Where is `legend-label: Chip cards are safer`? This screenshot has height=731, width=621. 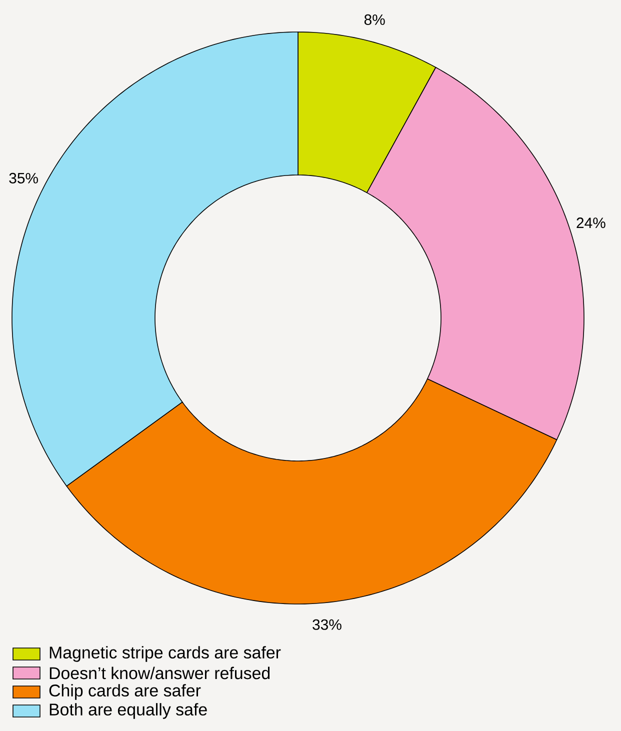 legend-label: Chip cards are safer is located at coordinates (125, 692).